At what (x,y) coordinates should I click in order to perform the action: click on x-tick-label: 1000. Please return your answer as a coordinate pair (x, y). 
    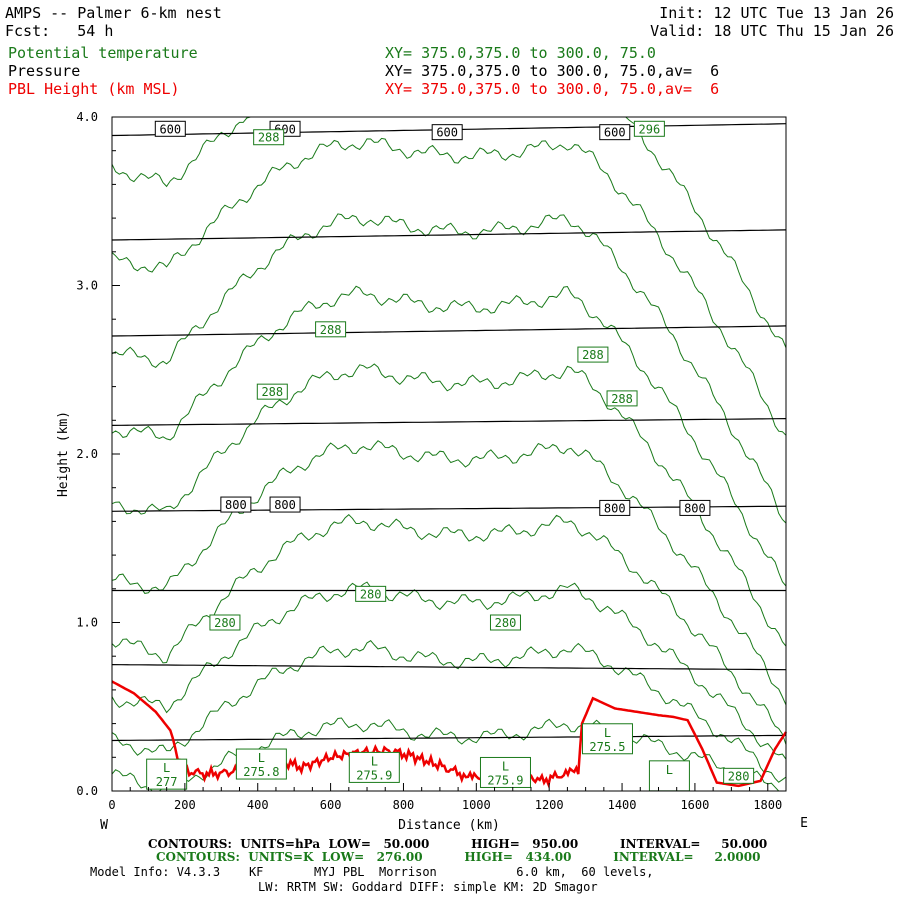
    Looking at the image, I should click on (476, 805).